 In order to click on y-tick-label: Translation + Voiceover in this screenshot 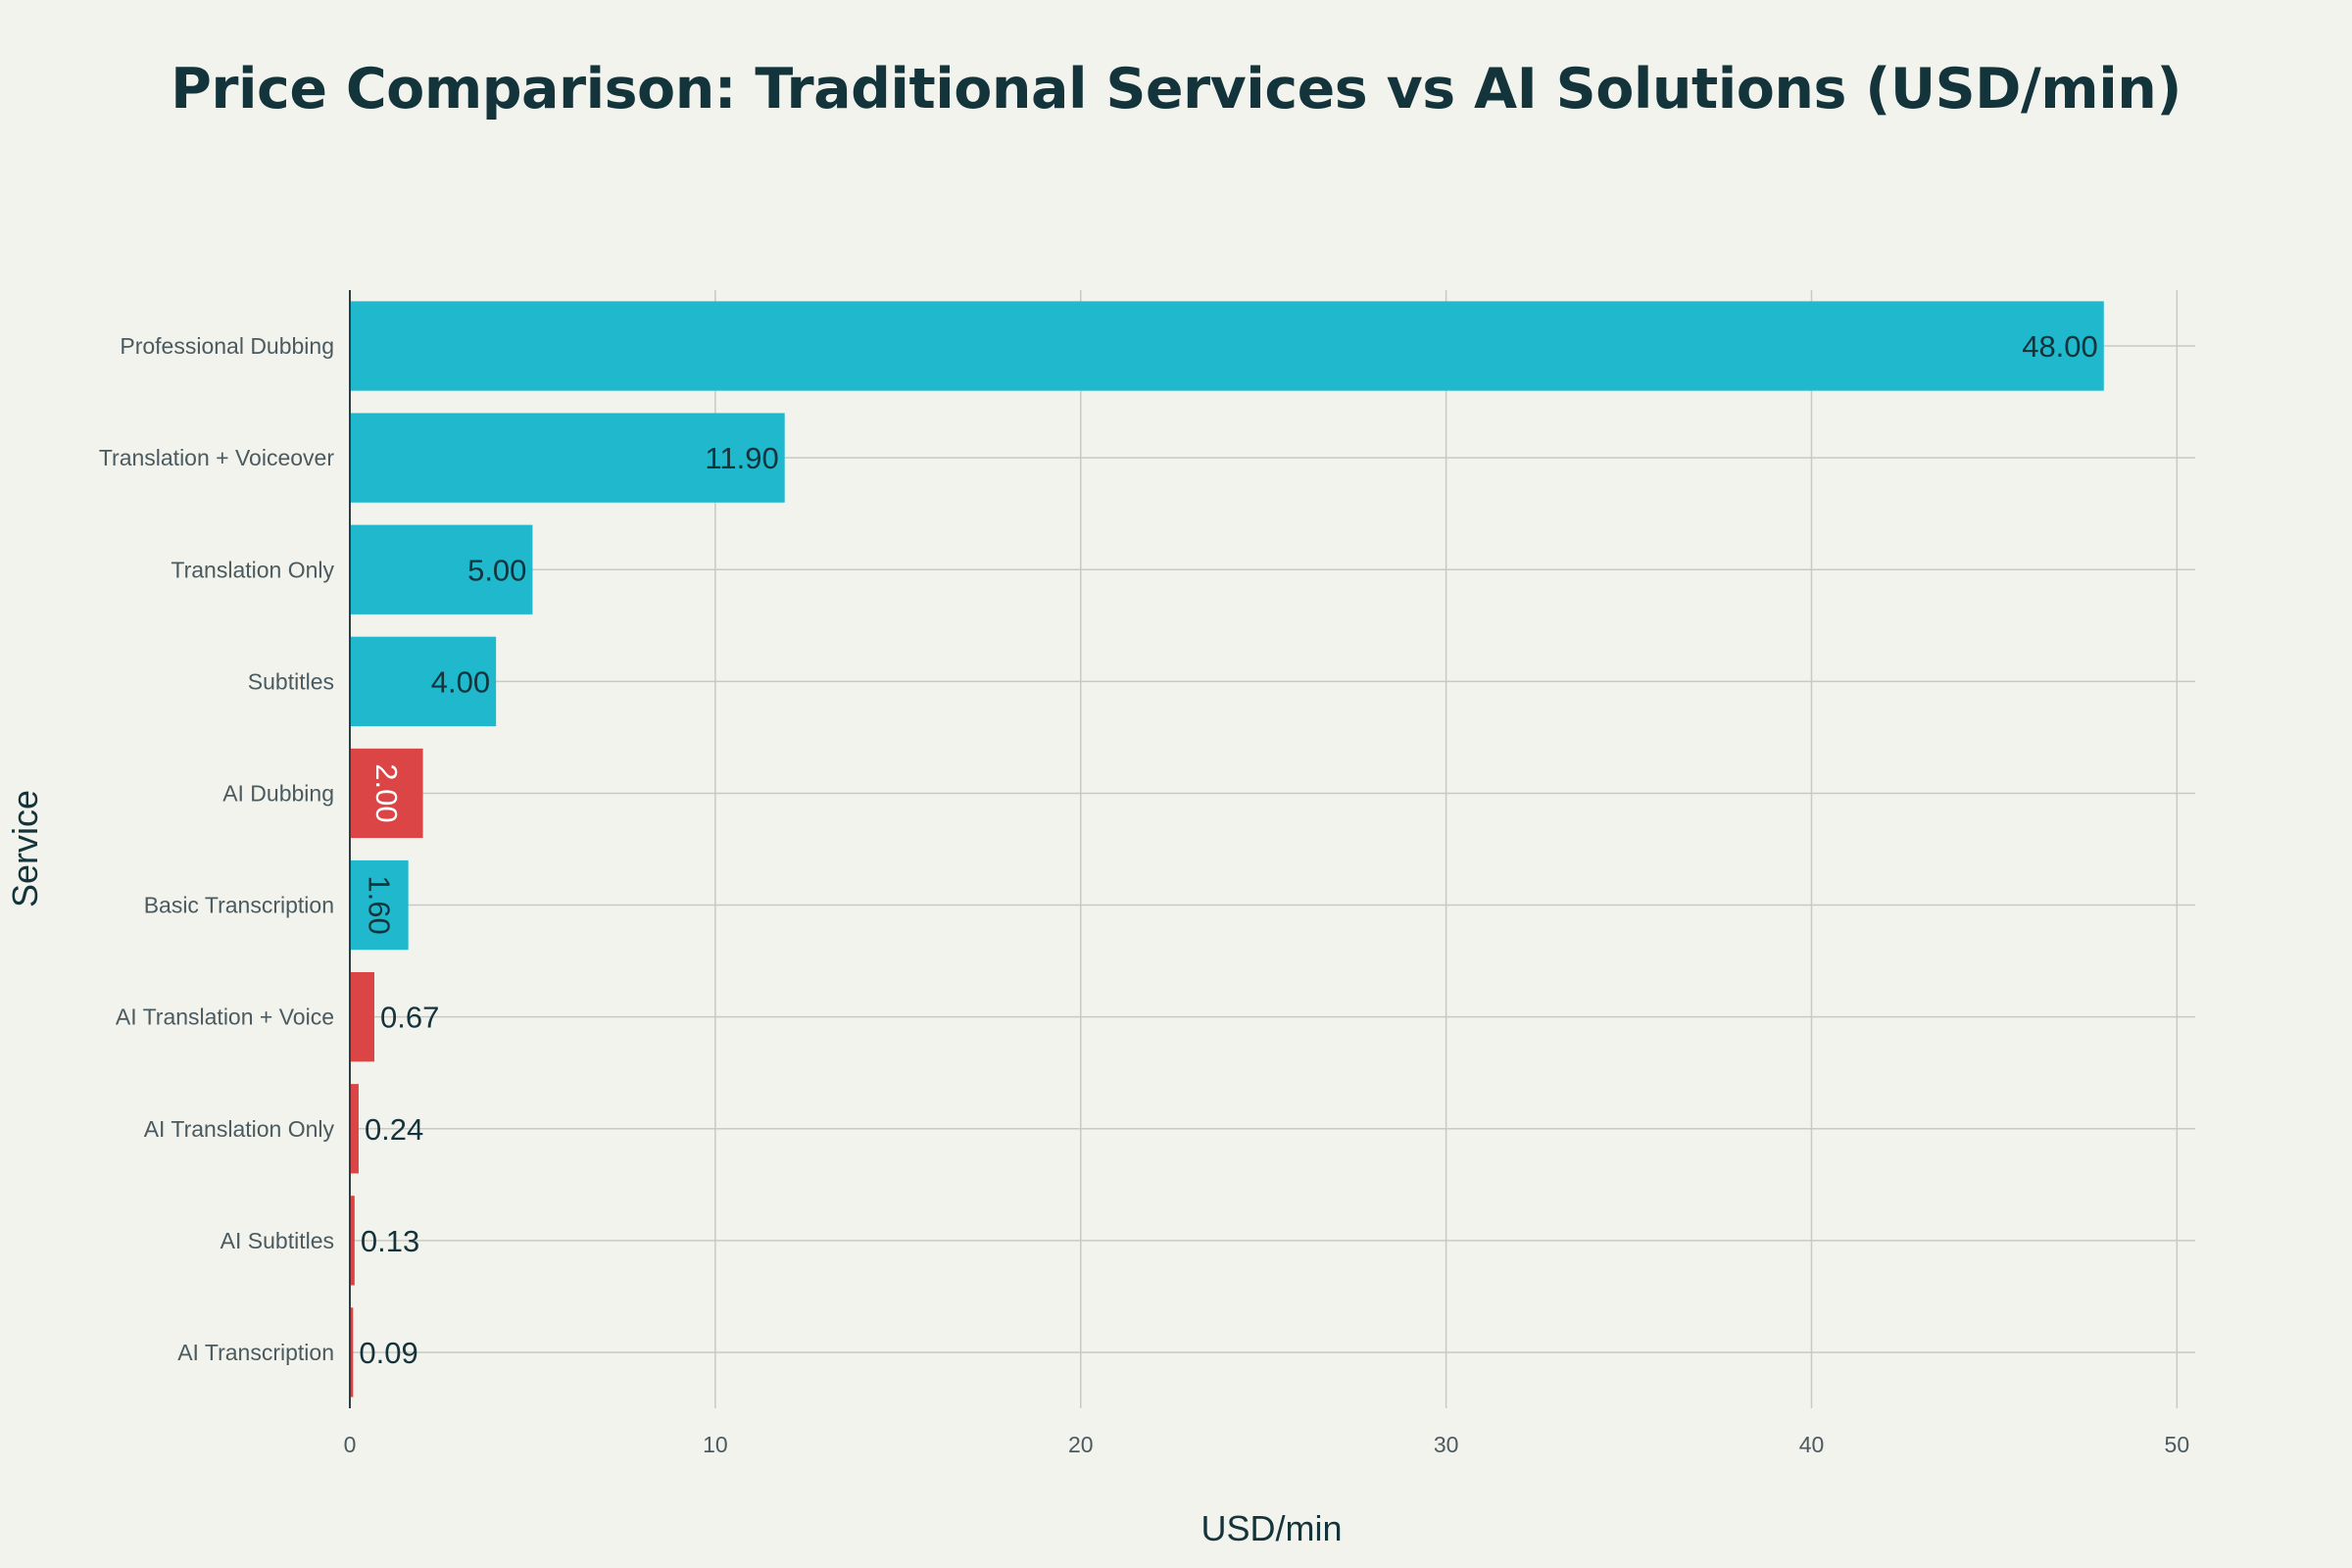, I will do `click(217, 457)`.